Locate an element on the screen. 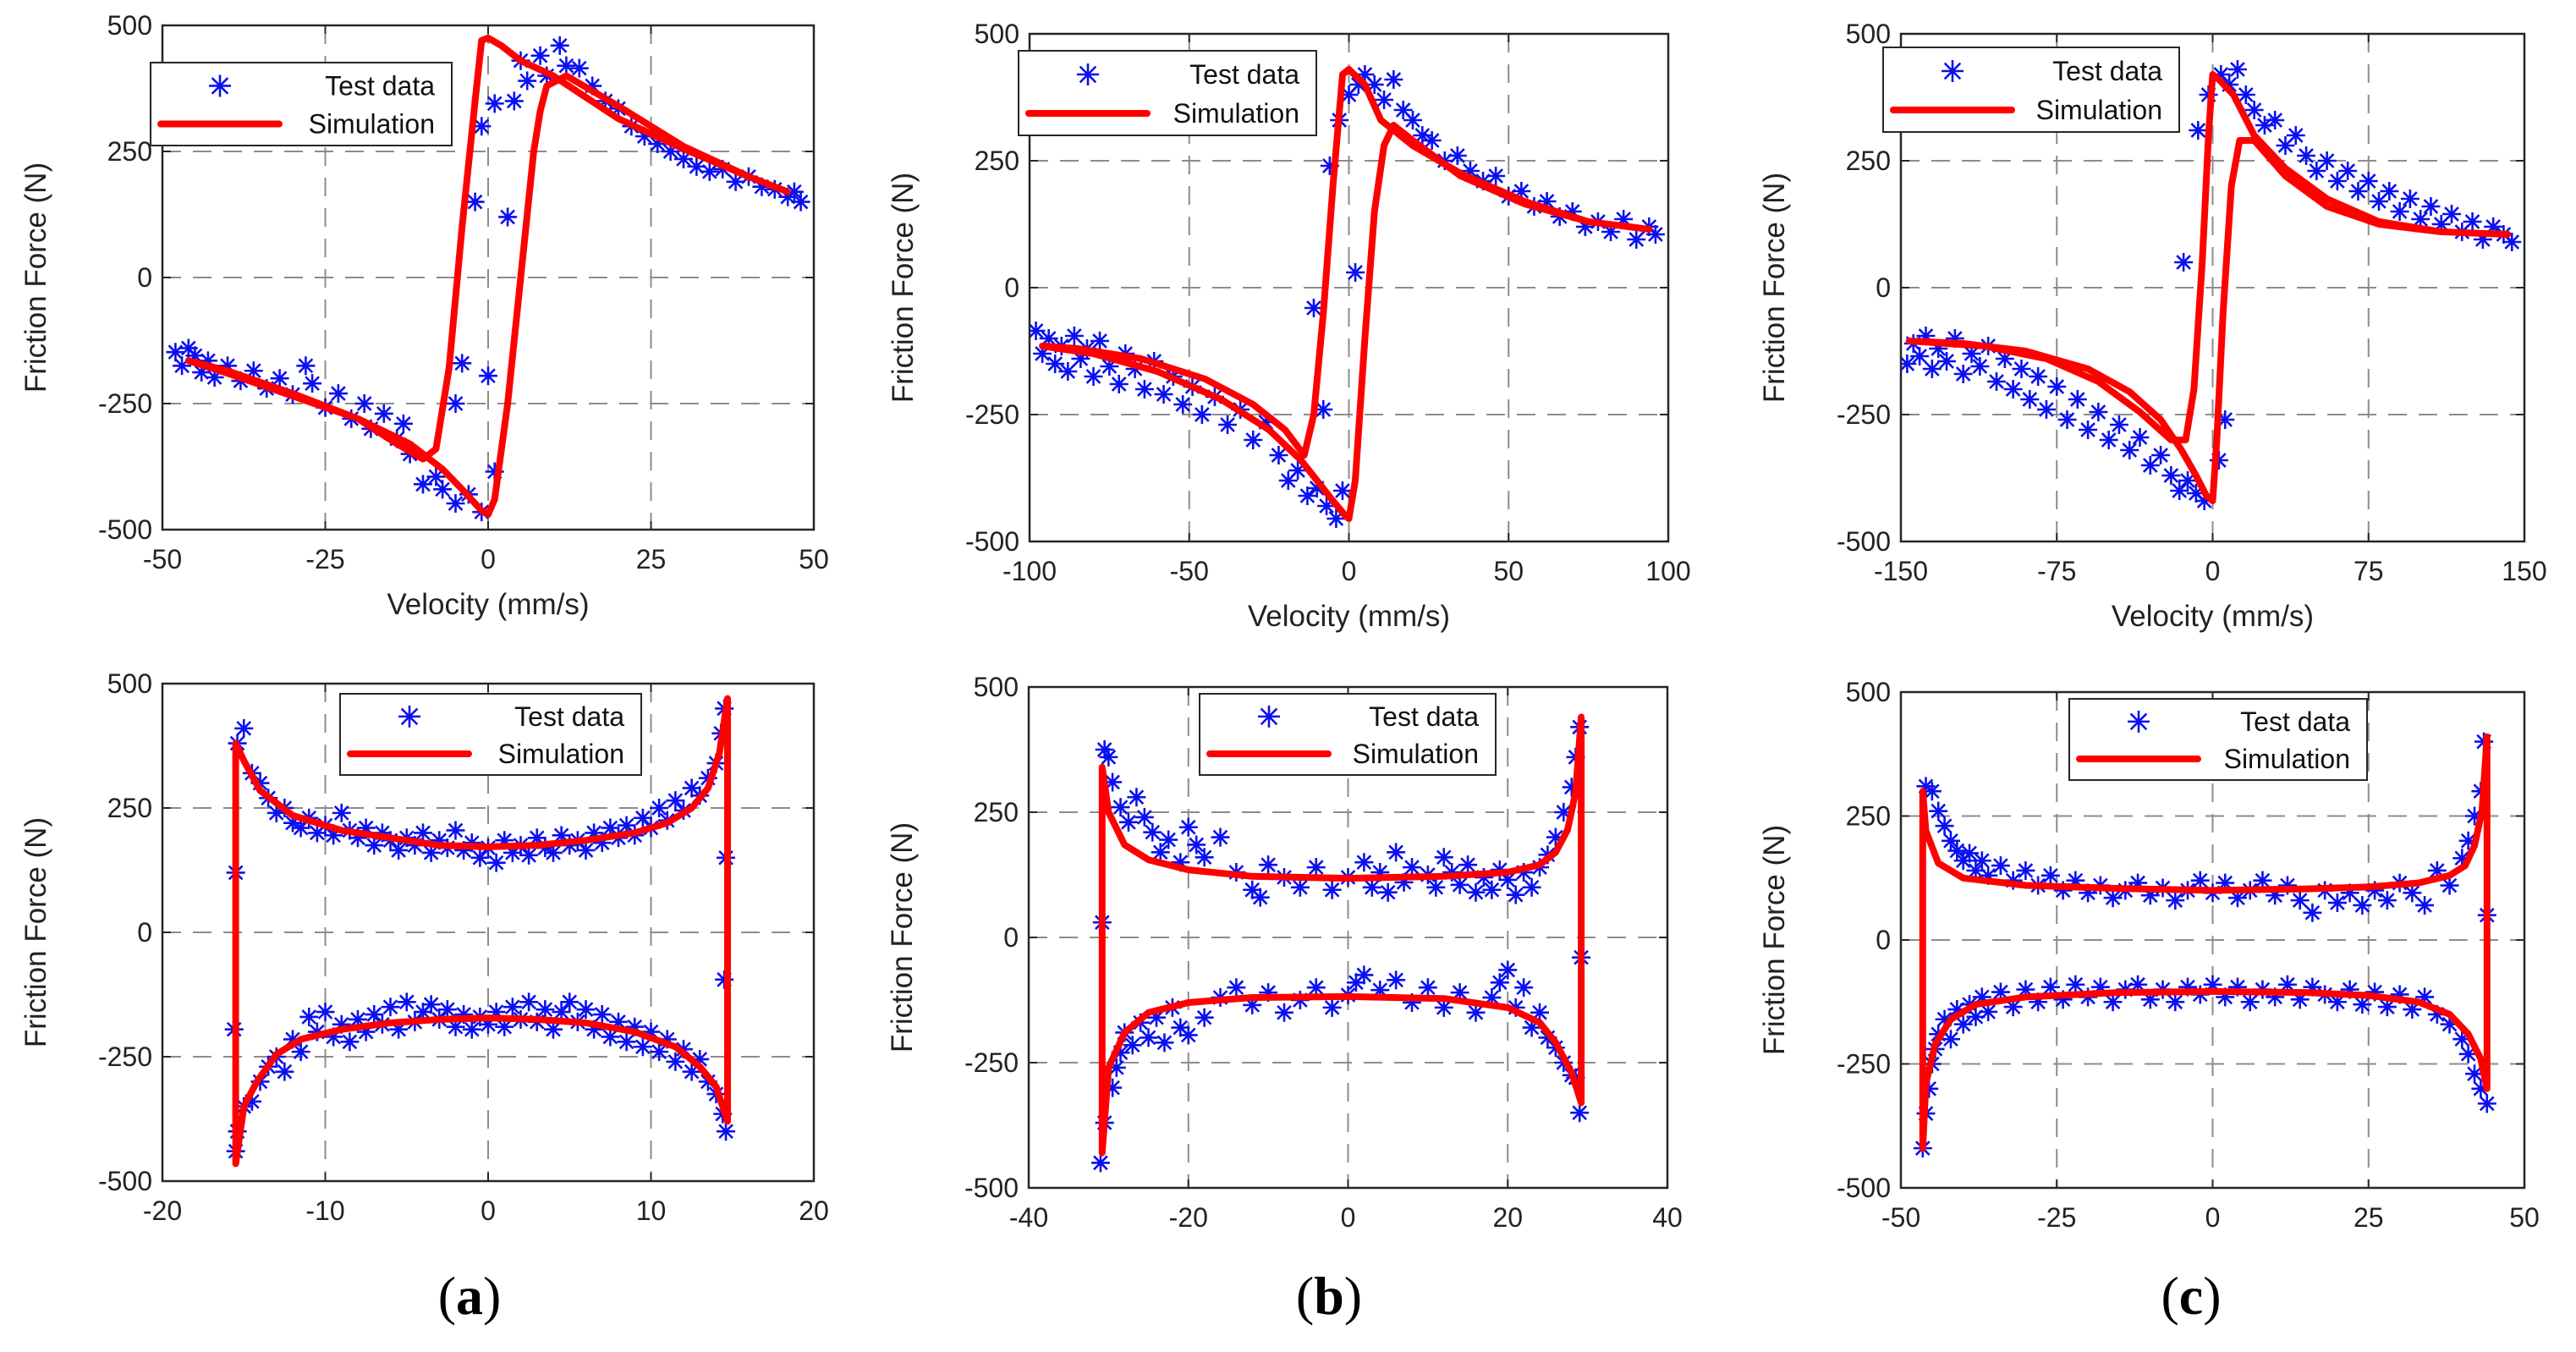 The width and height of the screenshot is (2576, 1352). x-tick-label: -75 is located at coordinates (2056, 571).